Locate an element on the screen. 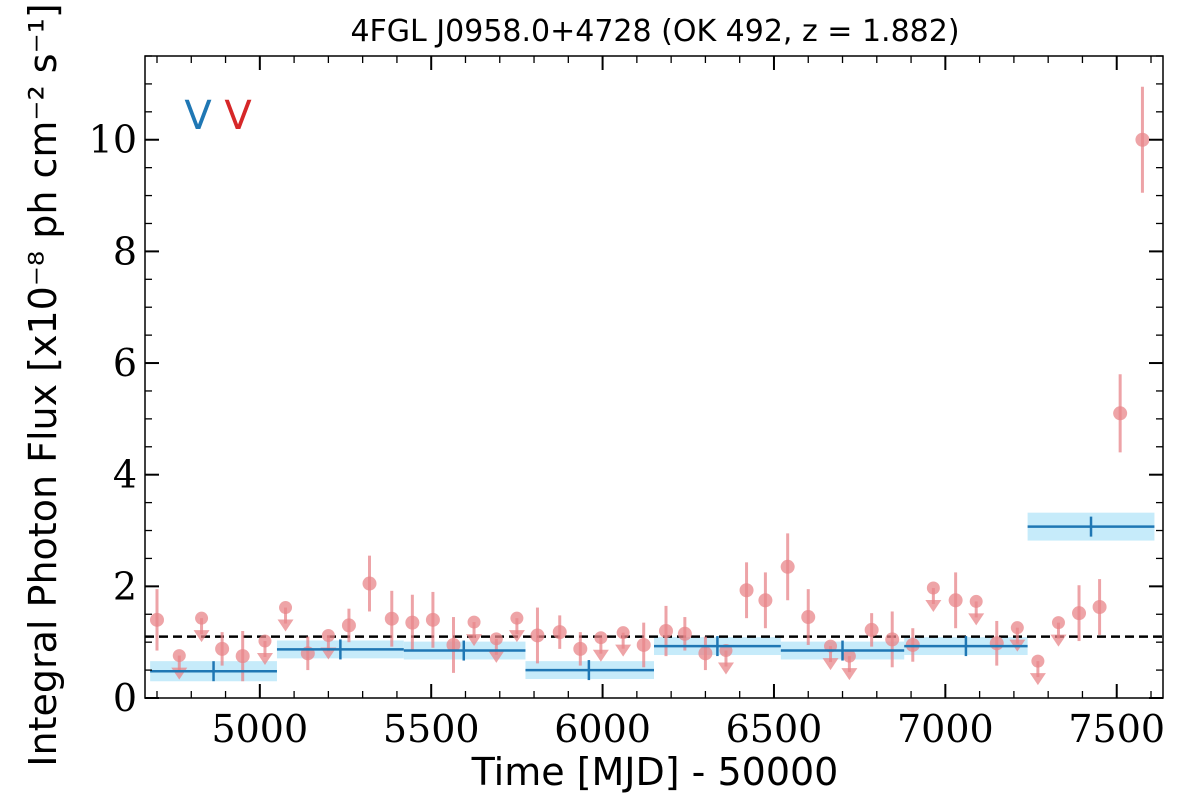  y-axis-title: Integral Photon Flux [x10⁻⁸ ph cm⁻² s⁻¹] is located at coordinates (43, 384).